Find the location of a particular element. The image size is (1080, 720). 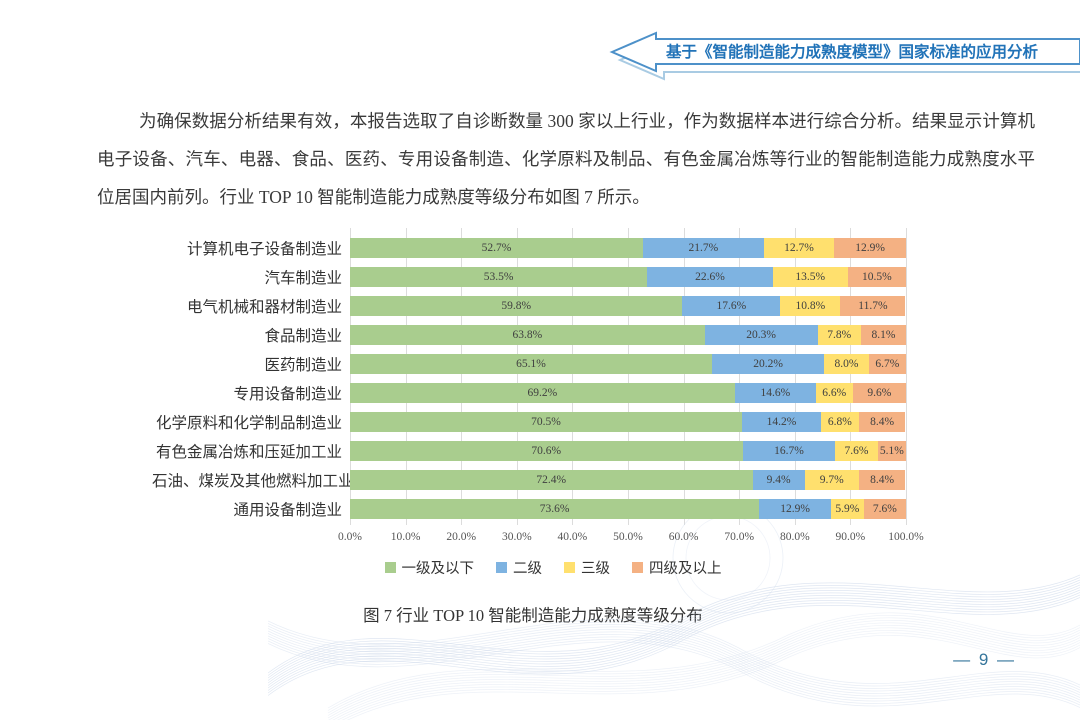

bar-segment: 5.1% is located at coordinates (891, 450).